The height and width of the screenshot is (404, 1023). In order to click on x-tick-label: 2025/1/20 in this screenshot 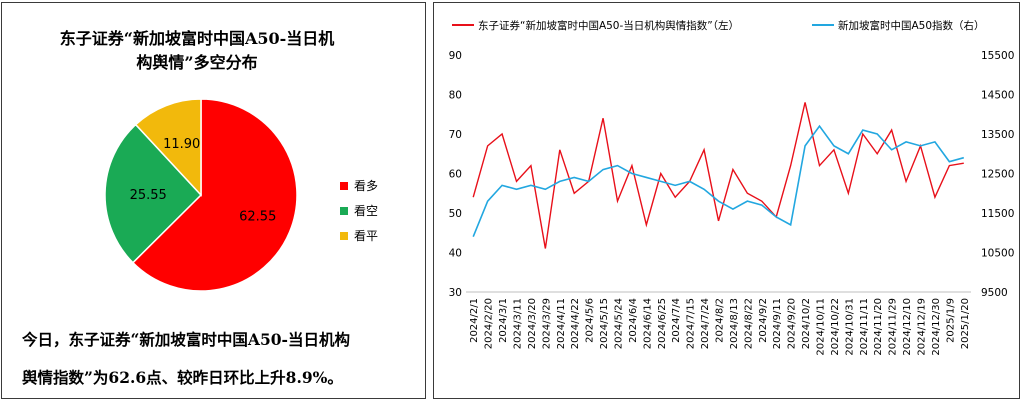, I will do `click(965, 323)`.